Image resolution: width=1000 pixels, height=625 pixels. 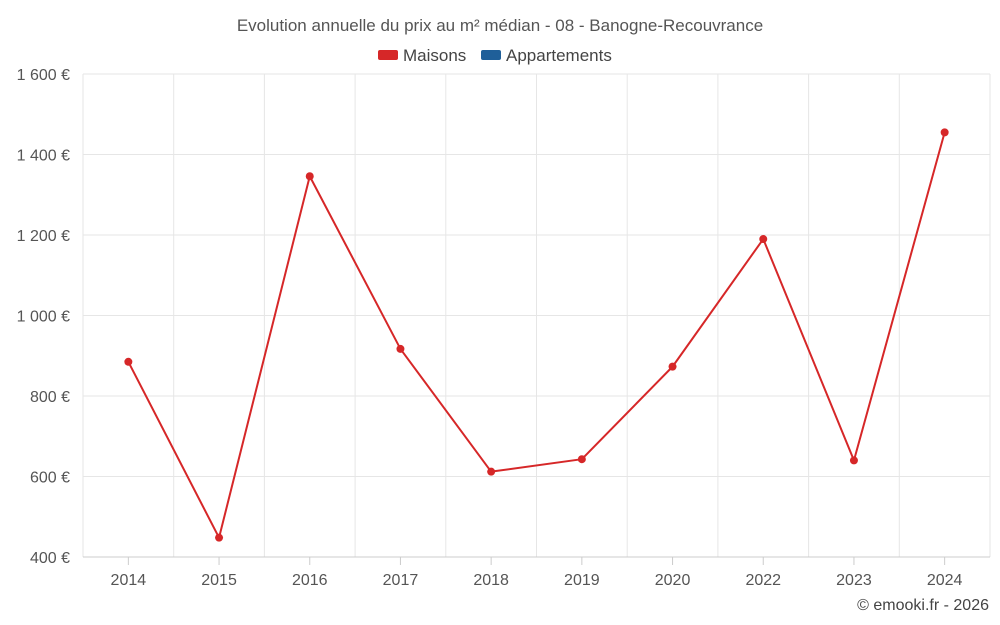 What do you see at coordinates (43, 156) in the screenshot?
I see `y-tick-label: 1 400 €` at bounding box center [43, 156].